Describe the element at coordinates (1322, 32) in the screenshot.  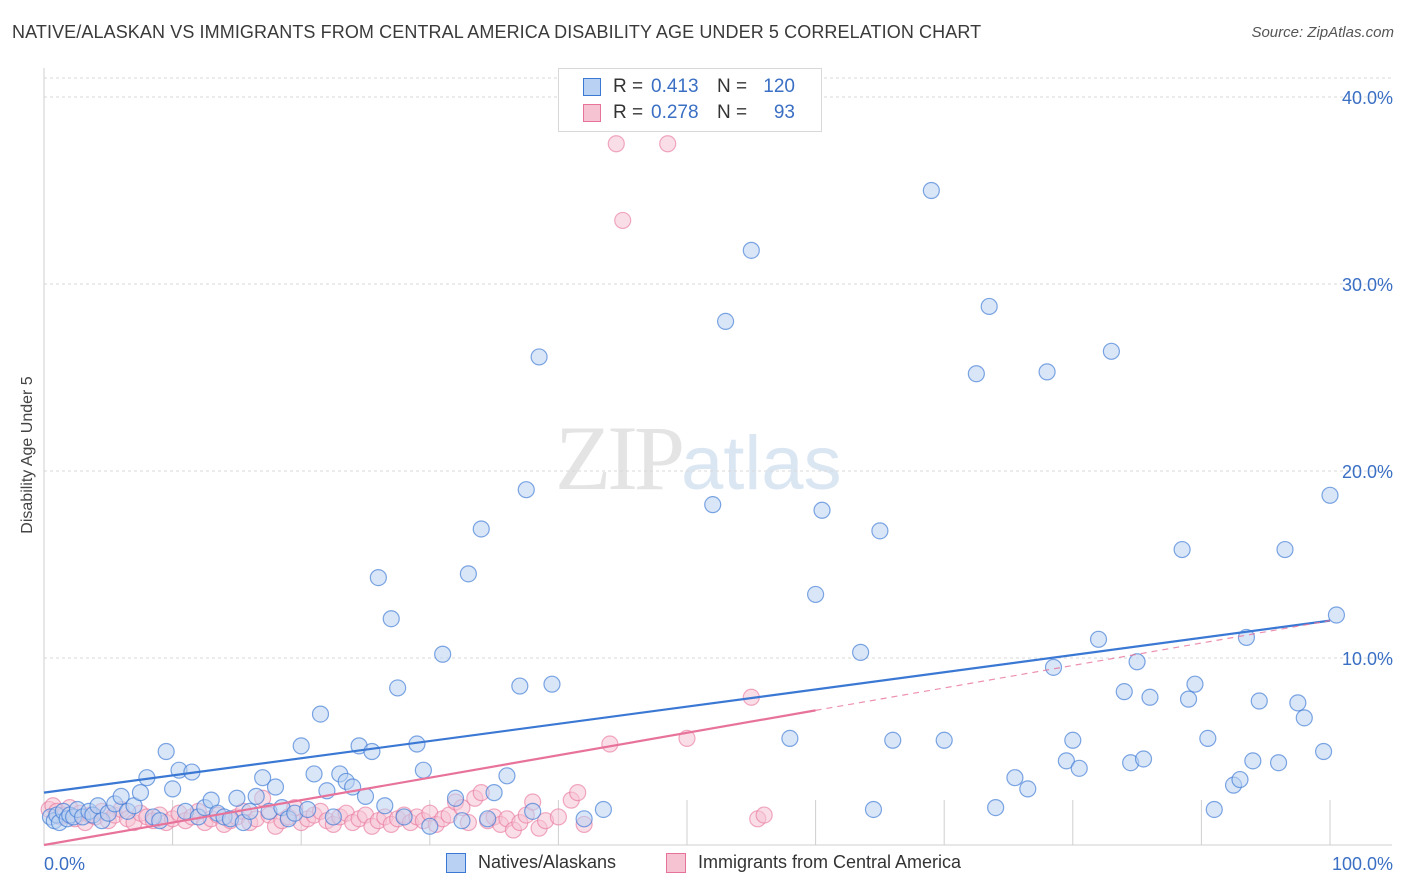
I see `source-label: Source: ZipAtlas.com` at that location.